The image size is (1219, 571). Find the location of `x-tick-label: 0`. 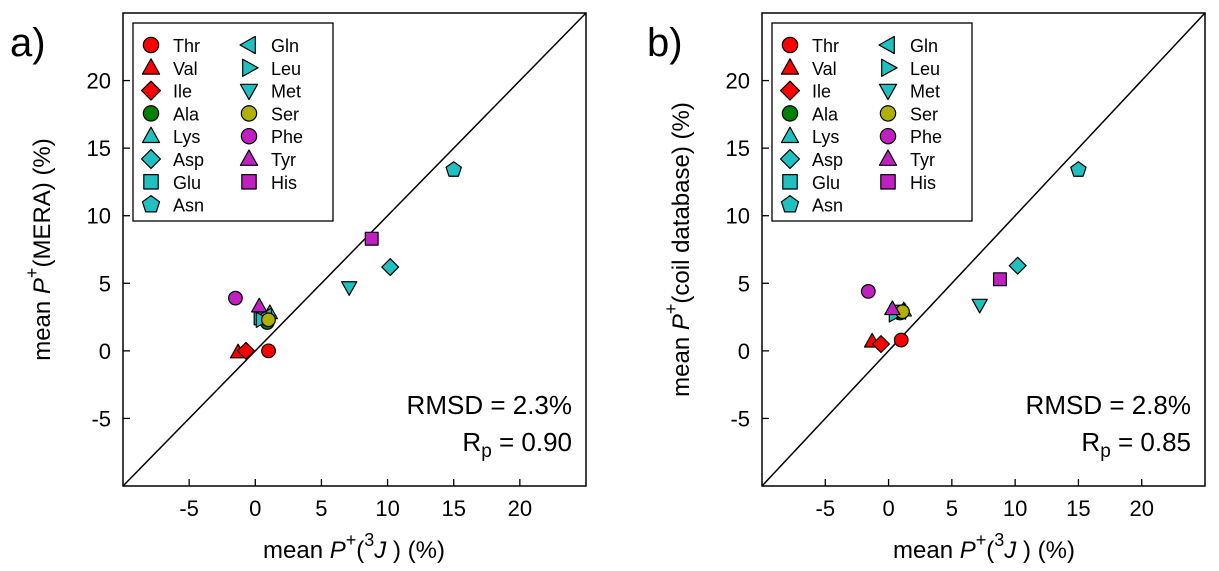

x-tick-label: 0 is located at coordinates (888, 508).